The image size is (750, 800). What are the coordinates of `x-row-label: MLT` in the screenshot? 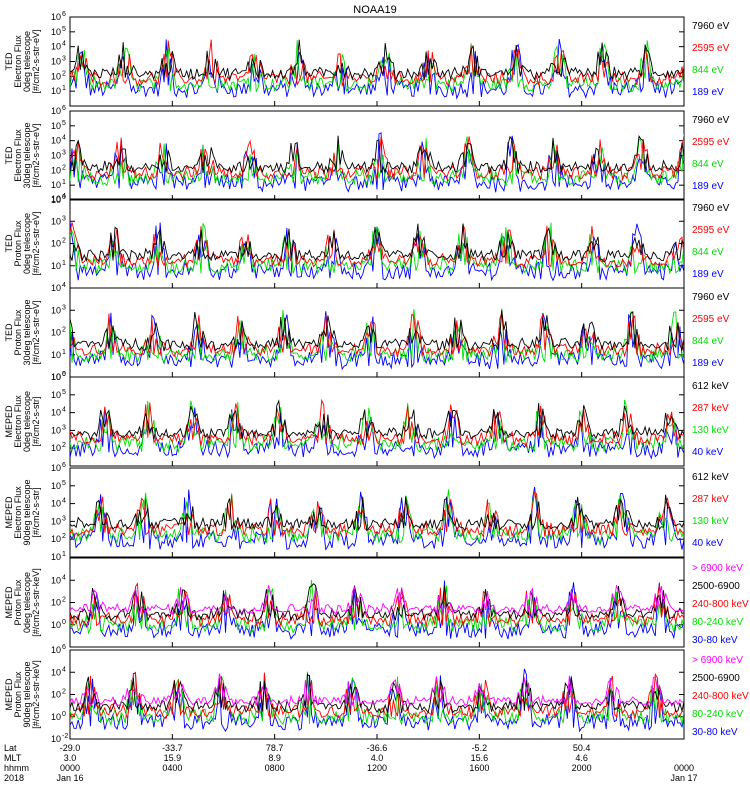 It's located at (13, 758).